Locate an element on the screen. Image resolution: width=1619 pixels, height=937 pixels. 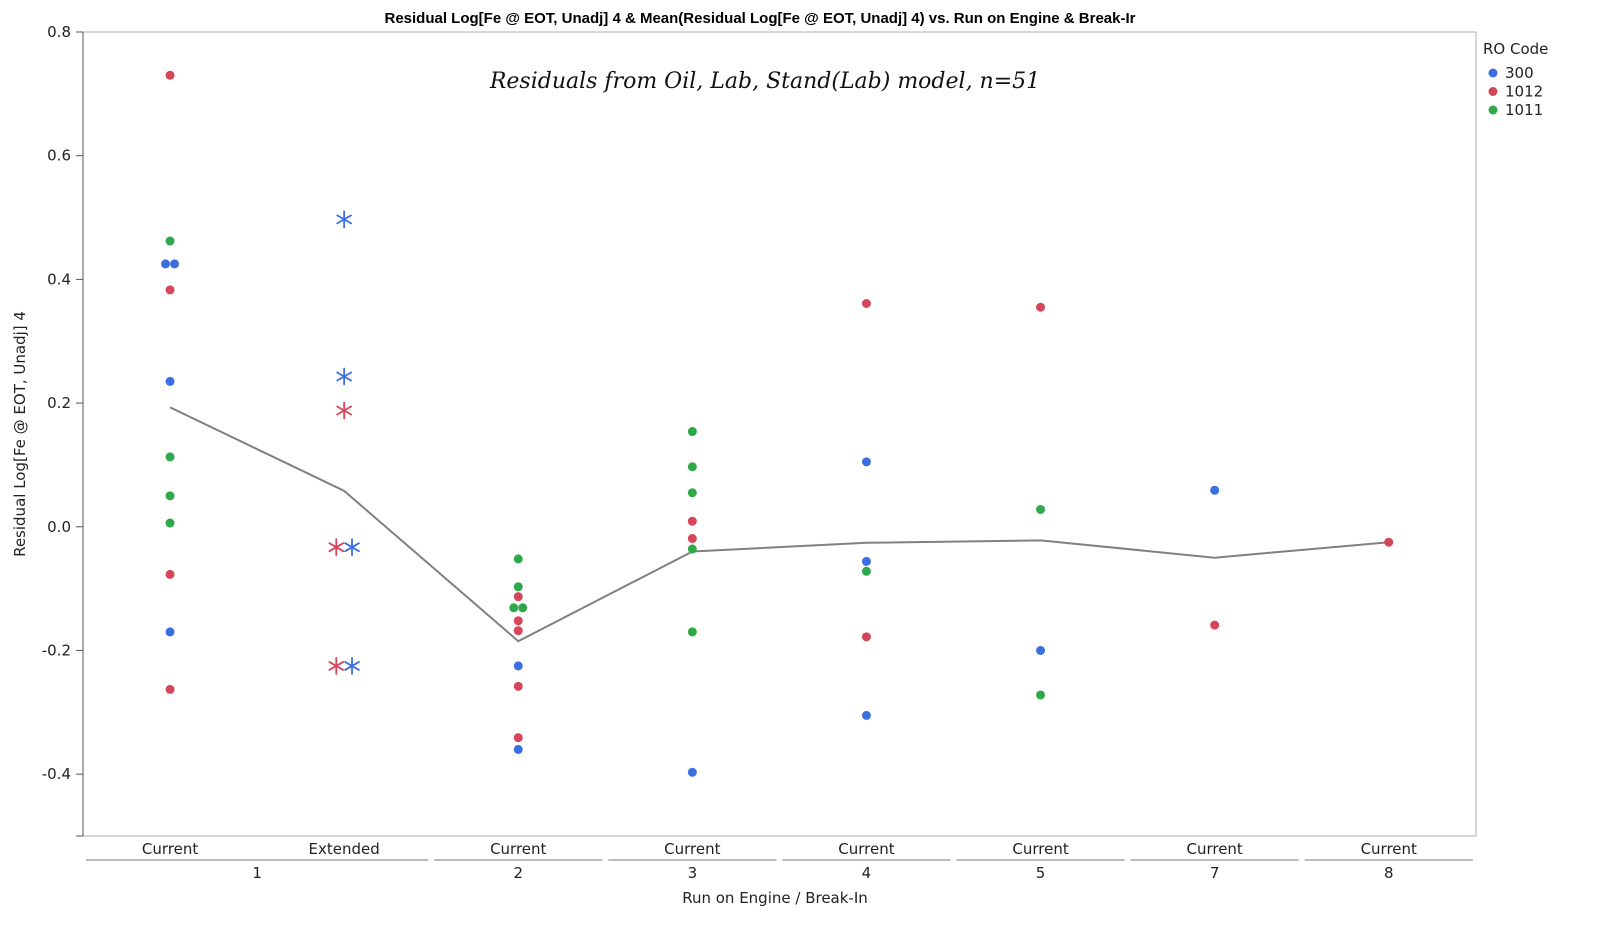
y-axis-ticks: 0.8 0.6 0.4 0.2 0.0 -0.2 -0.4 is located at coordinates (62, 430).